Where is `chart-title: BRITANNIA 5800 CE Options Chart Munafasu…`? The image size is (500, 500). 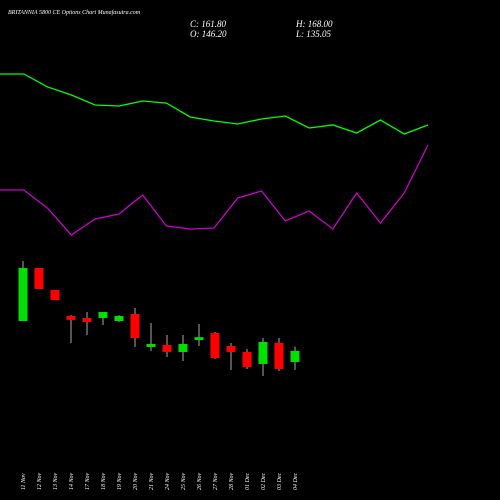
chart-title: BRITANNIA 5800 CE Options Chart Munafasu… is located at coordinates (74, 12).